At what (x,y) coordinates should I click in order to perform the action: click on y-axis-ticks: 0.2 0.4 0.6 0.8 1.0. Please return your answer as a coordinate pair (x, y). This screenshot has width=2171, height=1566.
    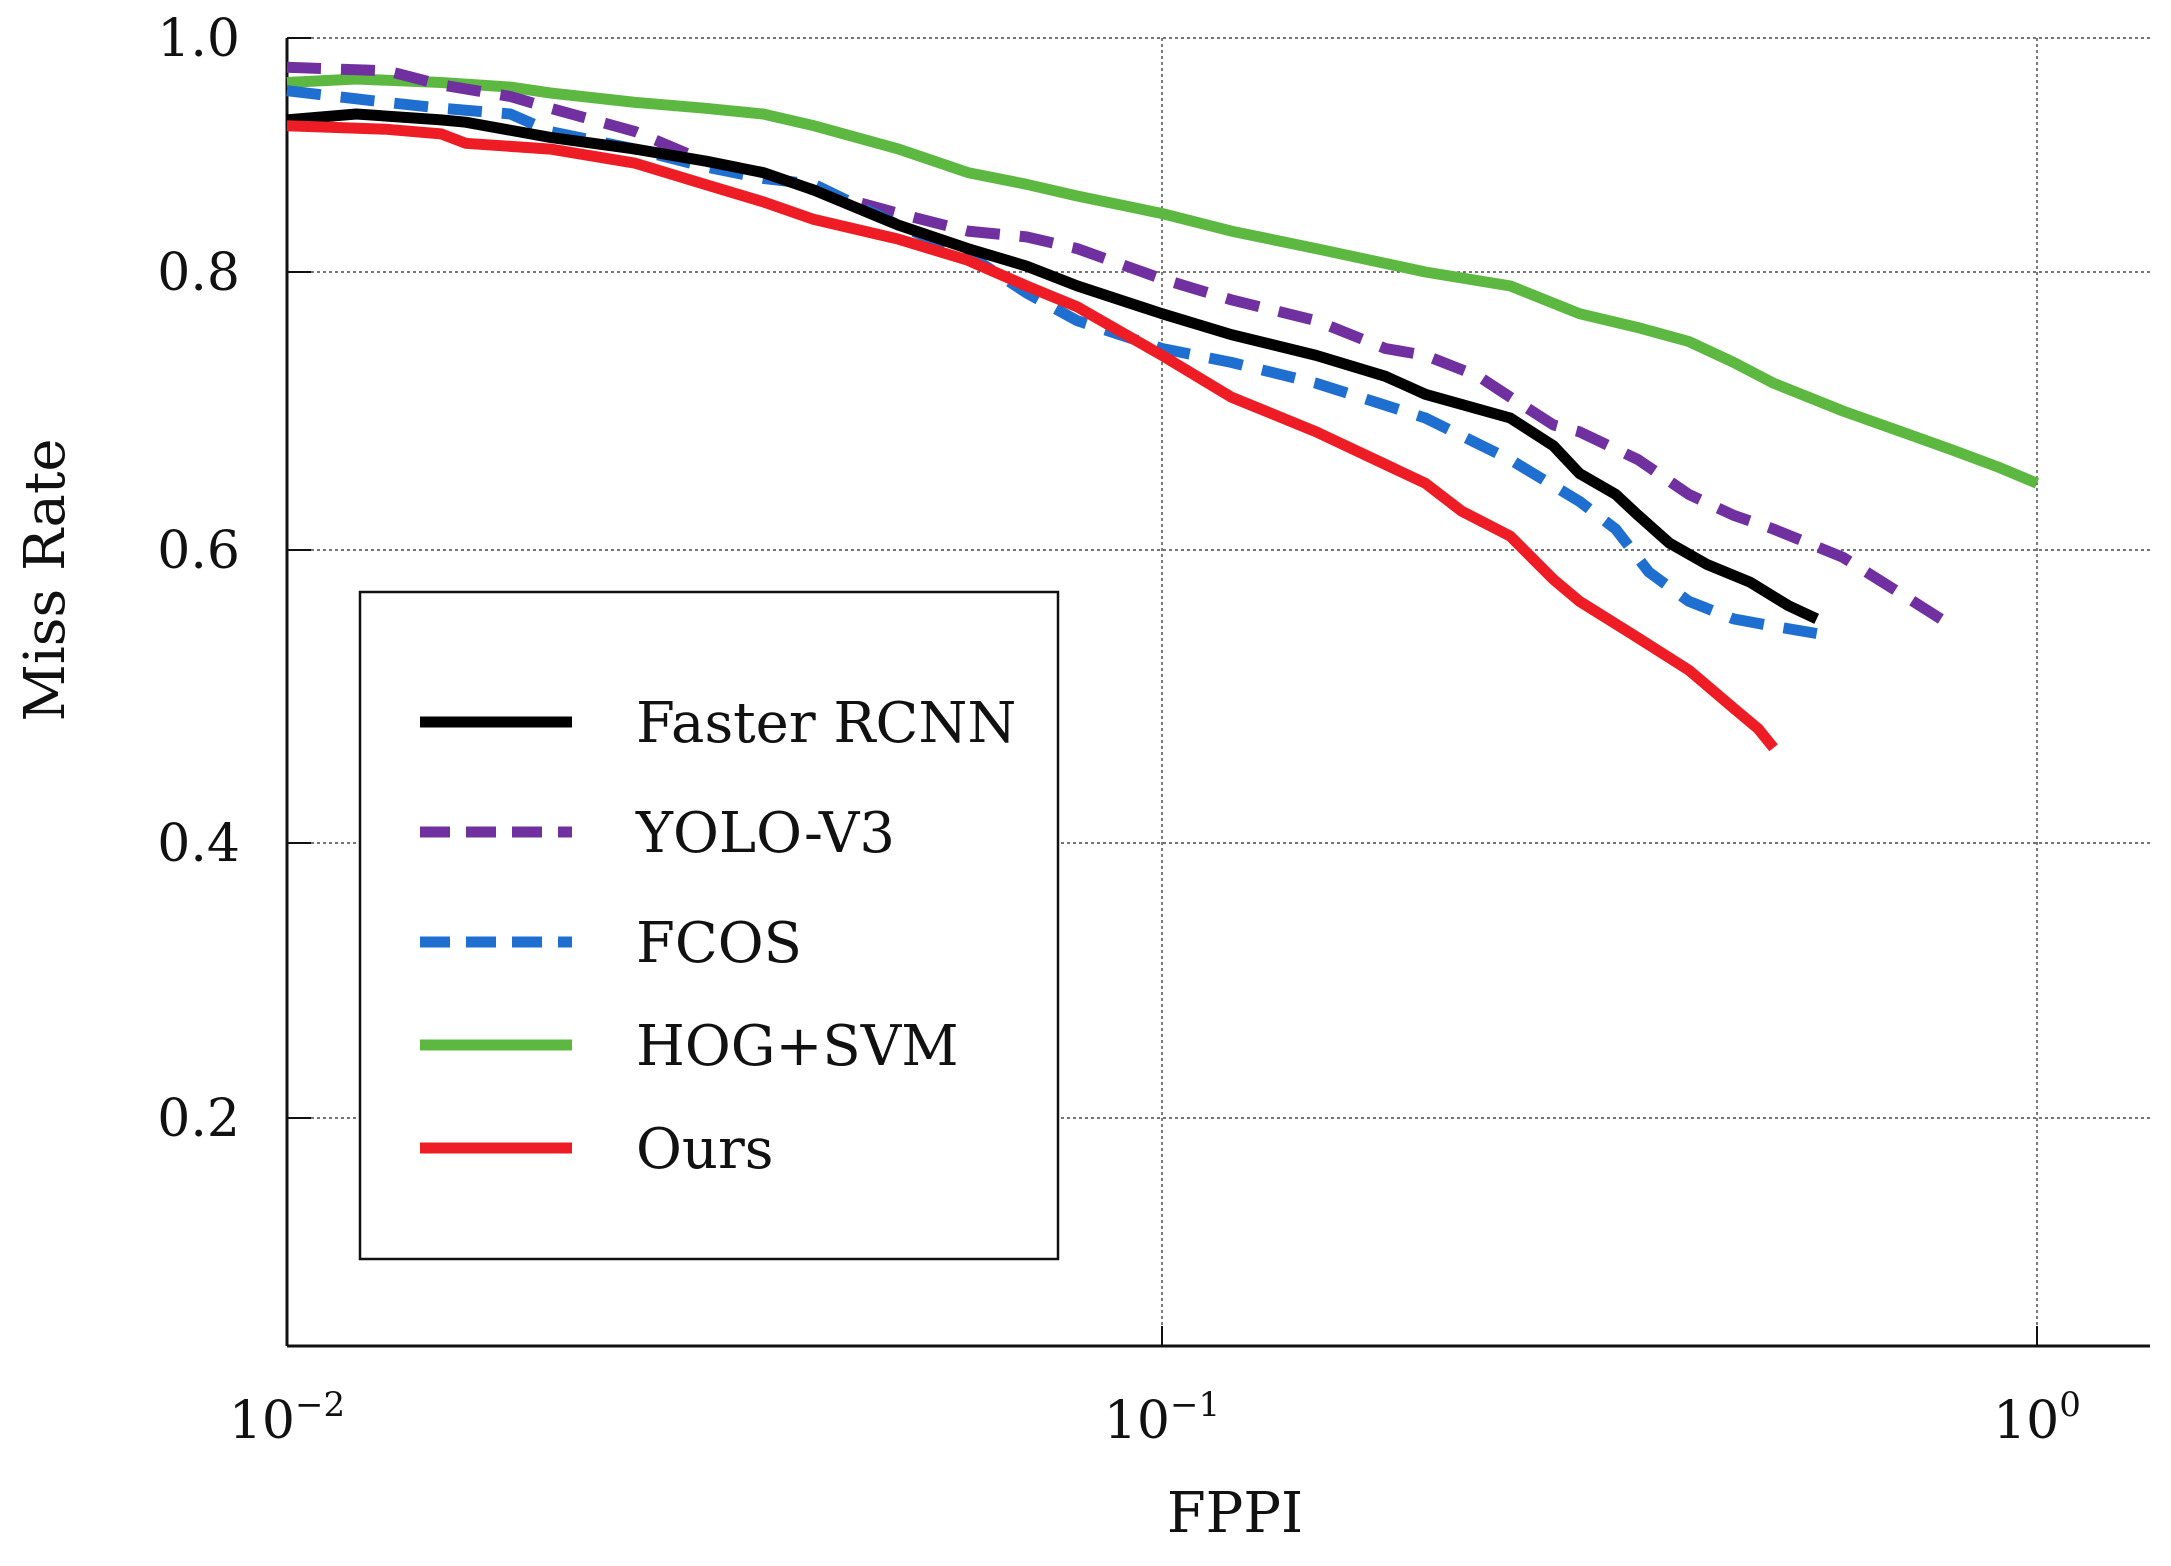
    Looking at the image, I should click on (234, 579).